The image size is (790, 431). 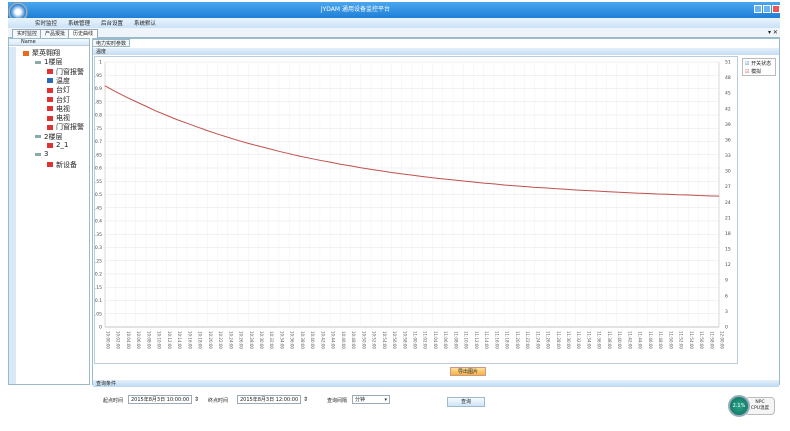 What do you see at coordinates (63, 118) in the screenshot?
I see `tree-node-label: 电视` at bounding box center [63, 118].